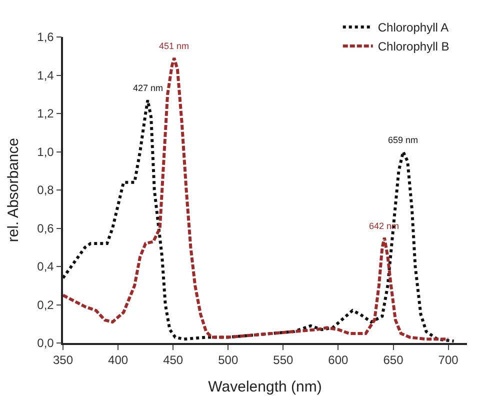  Describe the element at coordinates (45, 37) in the screenshot. I see `y-tick-label: 1,6` at that location.